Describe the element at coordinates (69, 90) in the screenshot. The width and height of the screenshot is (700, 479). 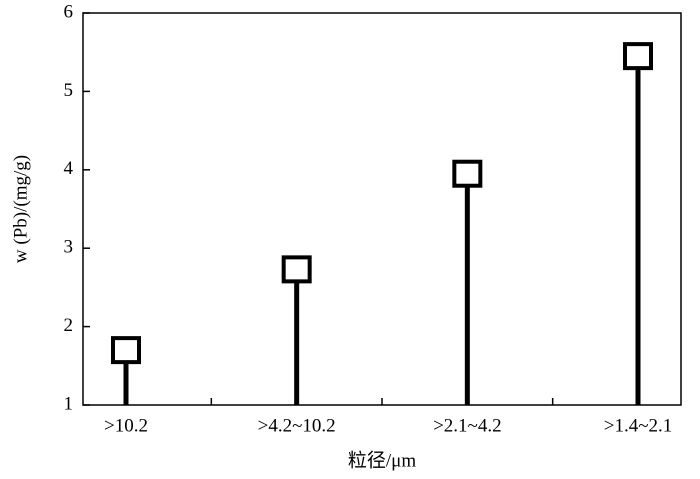
I see `y-tick-label: 5` at that location.